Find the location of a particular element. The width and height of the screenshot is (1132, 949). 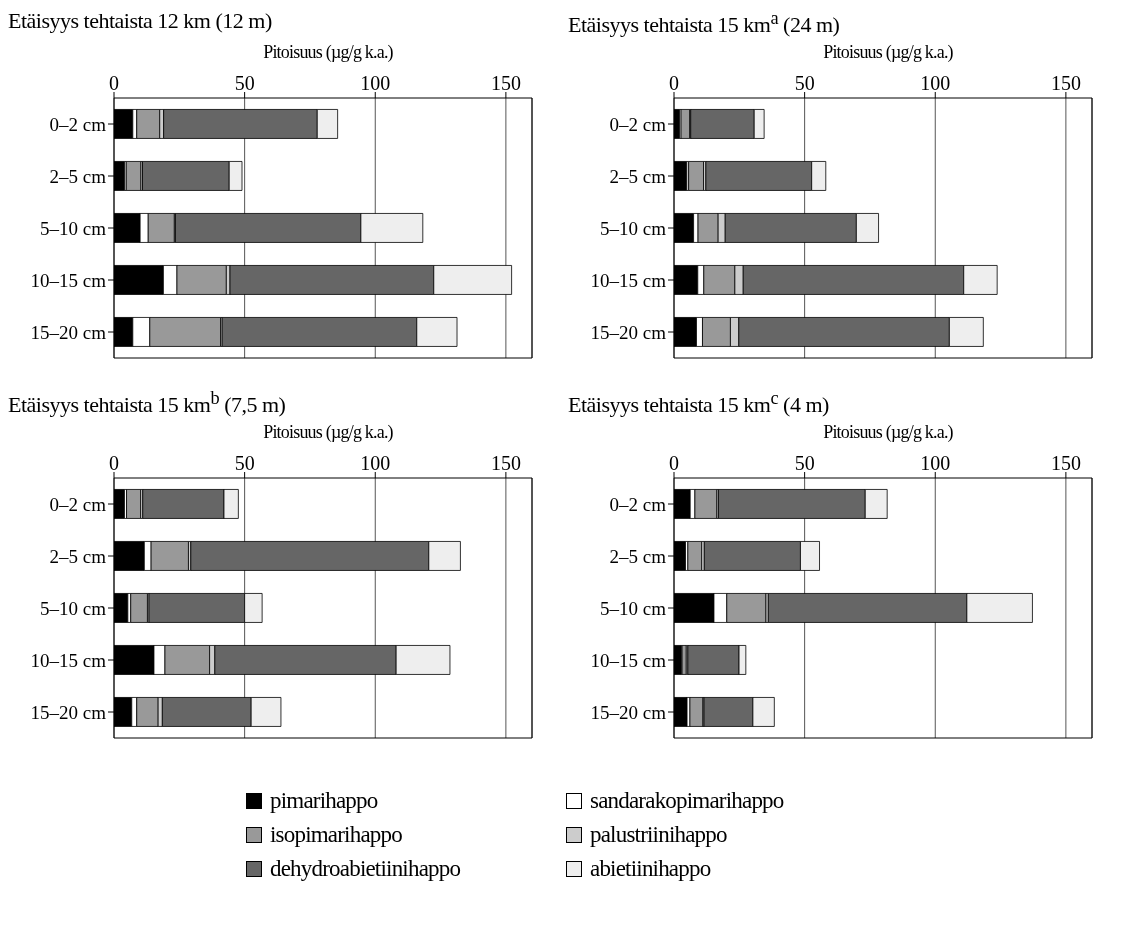

legend-label: dehydroabietiinihappo is located at coordinates (365, 869).